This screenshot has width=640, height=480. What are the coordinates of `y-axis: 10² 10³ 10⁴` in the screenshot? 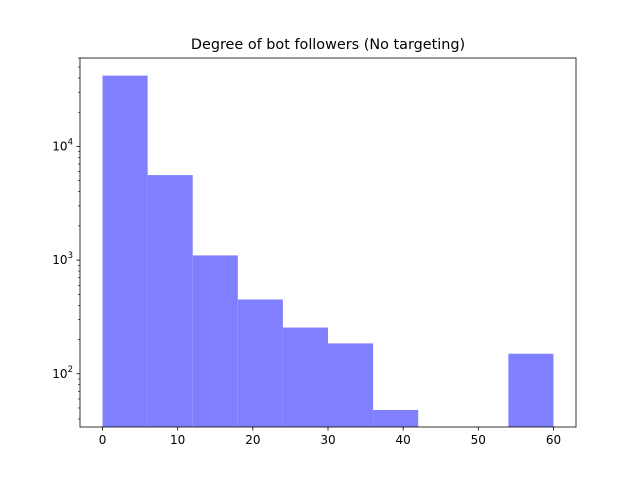 It's located at (66, 238).